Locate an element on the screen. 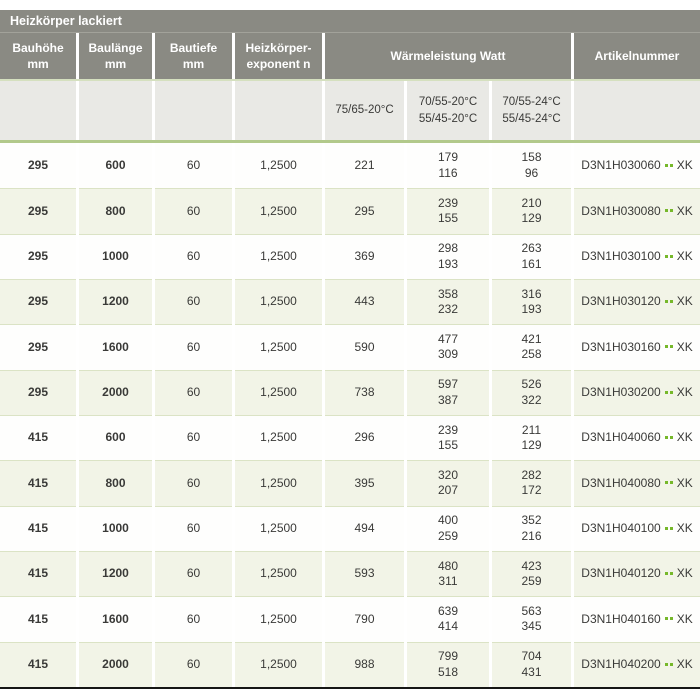 This screenshot has height=700, width=700. cell-artikelnummer: D3N1H040200 XK is located at coordinates (637, 664).